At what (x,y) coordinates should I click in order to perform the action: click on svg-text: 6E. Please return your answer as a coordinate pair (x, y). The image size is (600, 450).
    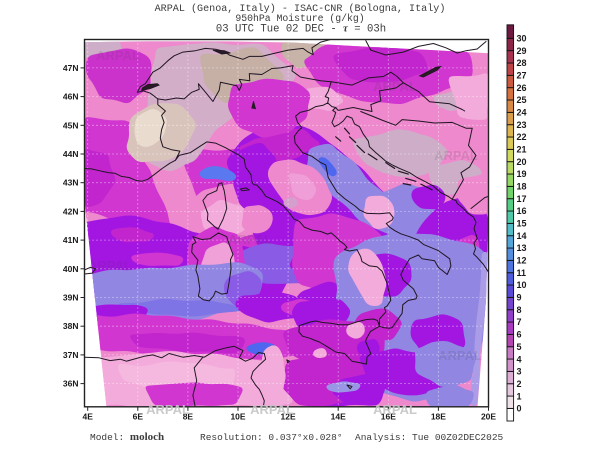
    Looking at the image, I should click on (138, 417).